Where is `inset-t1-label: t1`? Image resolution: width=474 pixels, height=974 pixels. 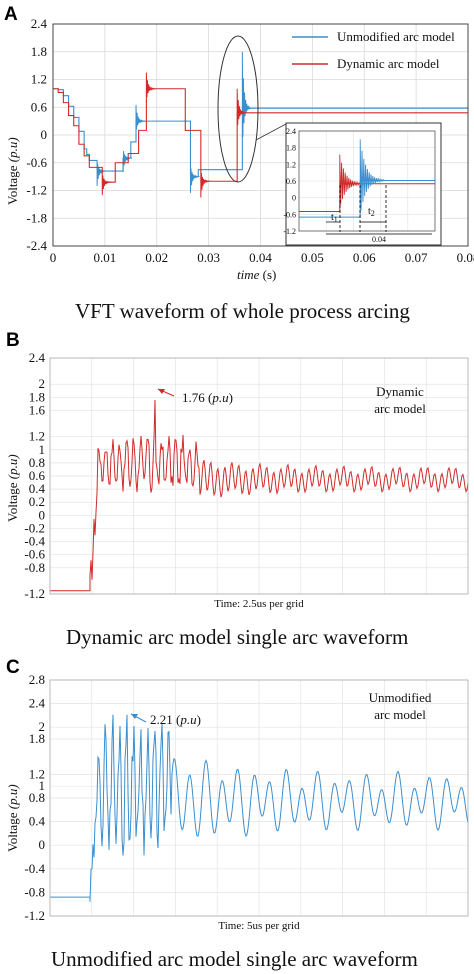 inset-t1-label: t1 is located at coordinates (334, 218).